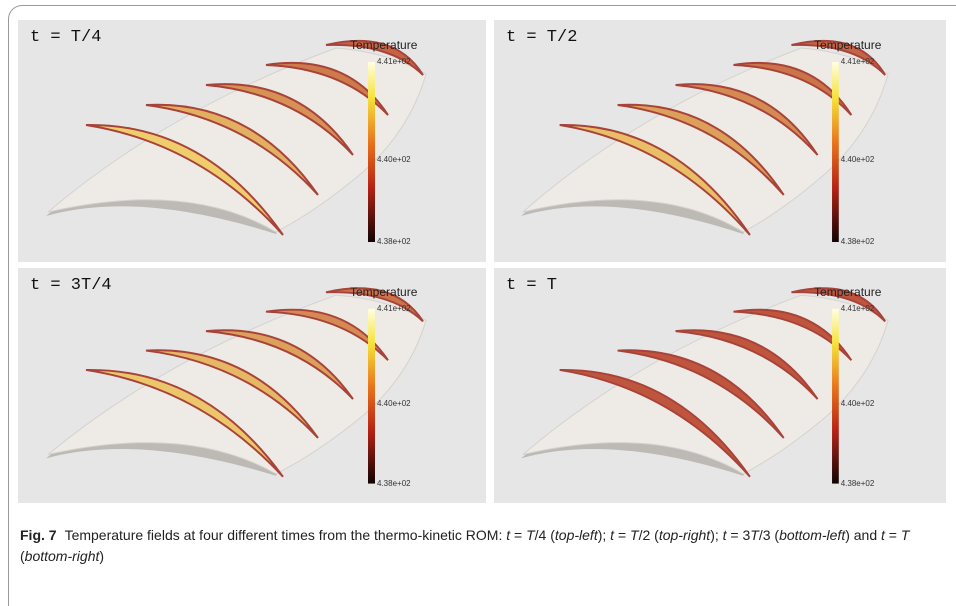 Image resolution: width=956 pixels, height=606 pixels. What do you see at coordinates (863, 535) in the screenshot?
I see `caption-text: ) and` at bounding box center [863, 535].